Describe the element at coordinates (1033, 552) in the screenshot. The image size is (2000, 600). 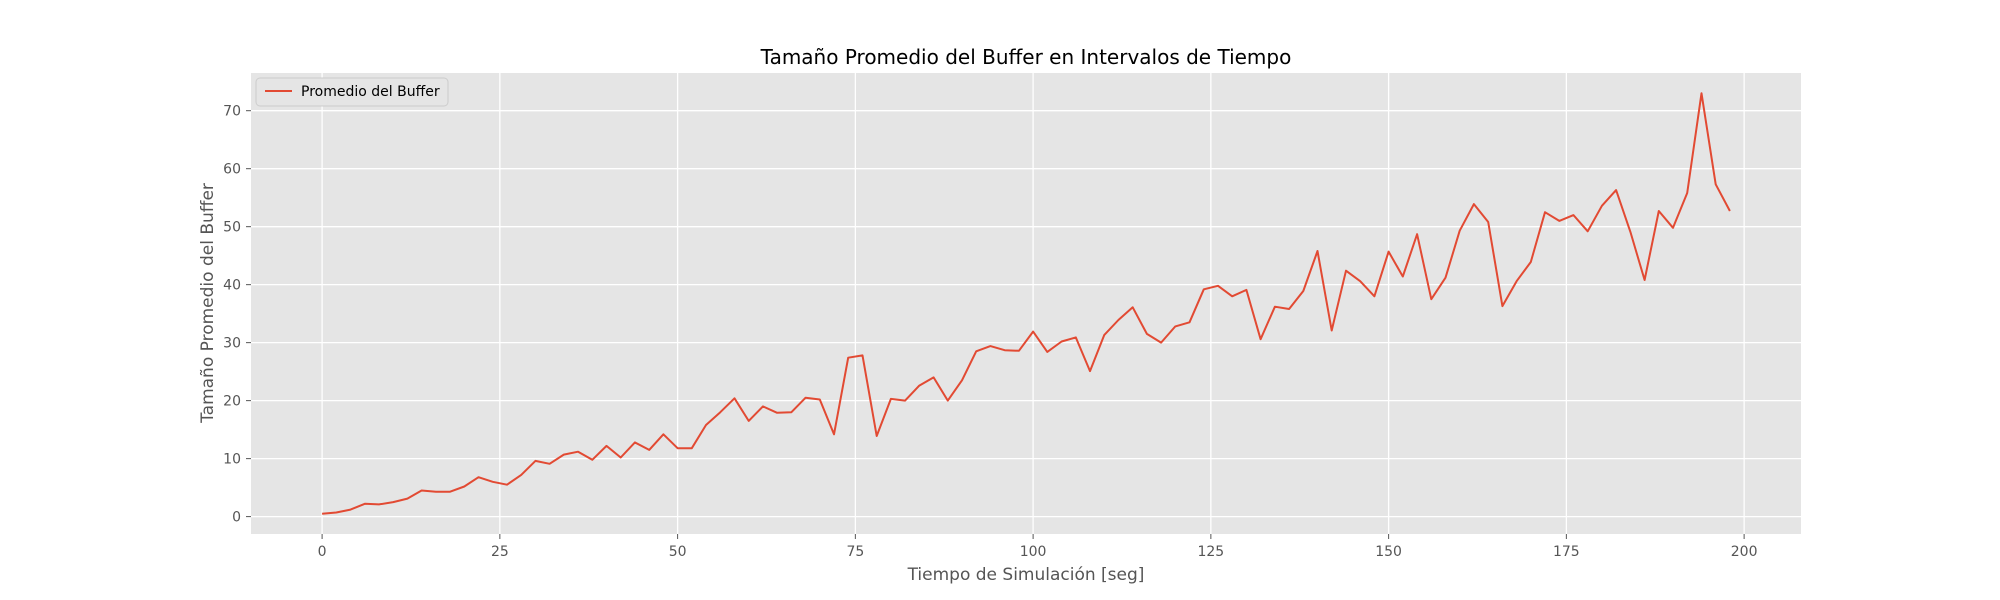
I see `x-tick-label: 100` at that location.